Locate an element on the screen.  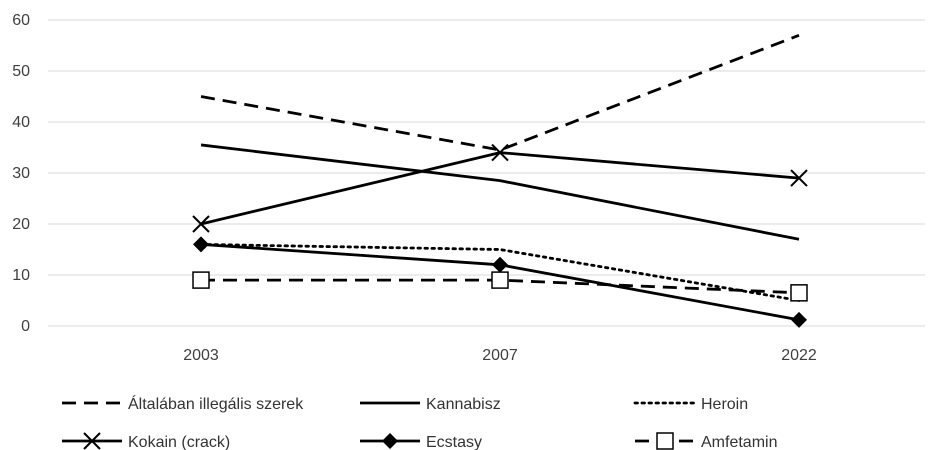
y-tick-label-0: 0 is located at coordinates (25, 326).